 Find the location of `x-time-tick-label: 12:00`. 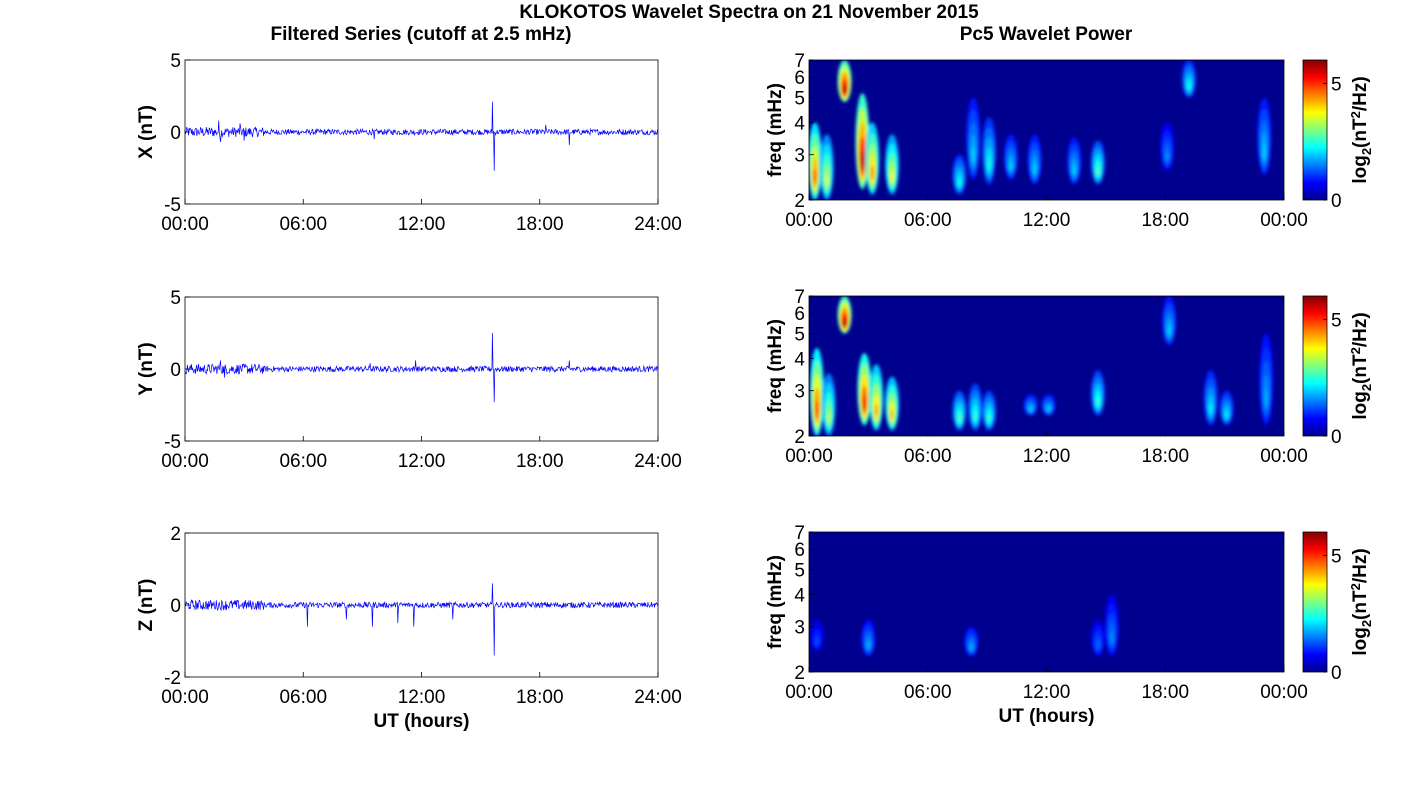

x-time-tick-label: 12:00 is located at coordinates (1047, 220).